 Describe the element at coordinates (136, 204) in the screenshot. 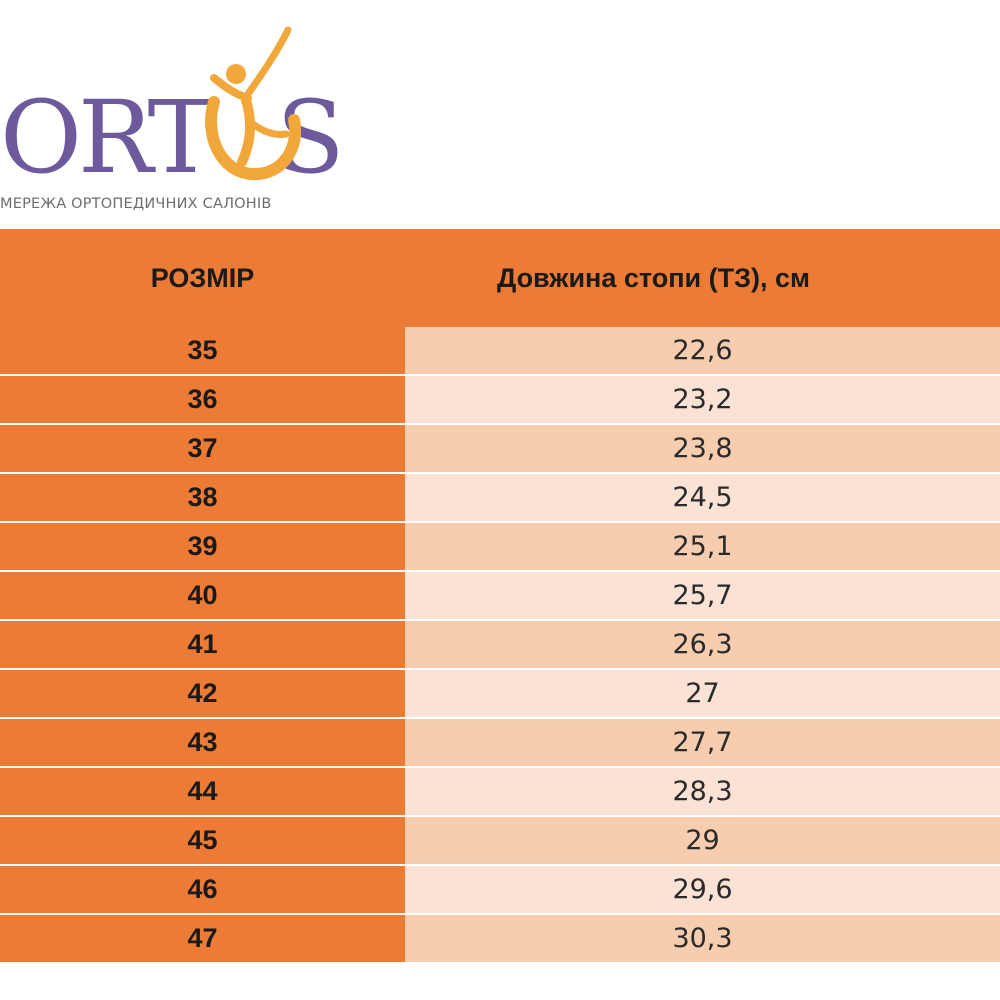

I see `logo-tagline: МЕРЕЖА ОРТОПЕДИЧНИХ САЛОНІВ` at that location.